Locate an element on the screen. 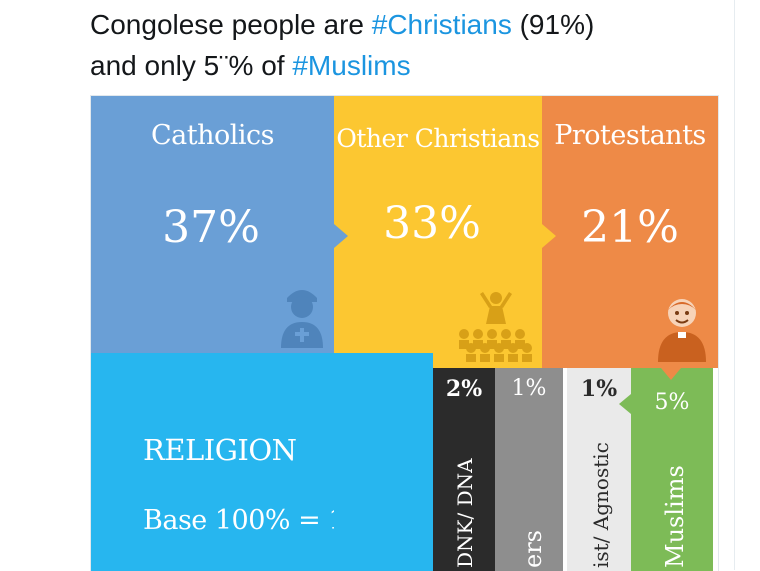  muslims-label: Muslims is located at coordinates (675, 516).